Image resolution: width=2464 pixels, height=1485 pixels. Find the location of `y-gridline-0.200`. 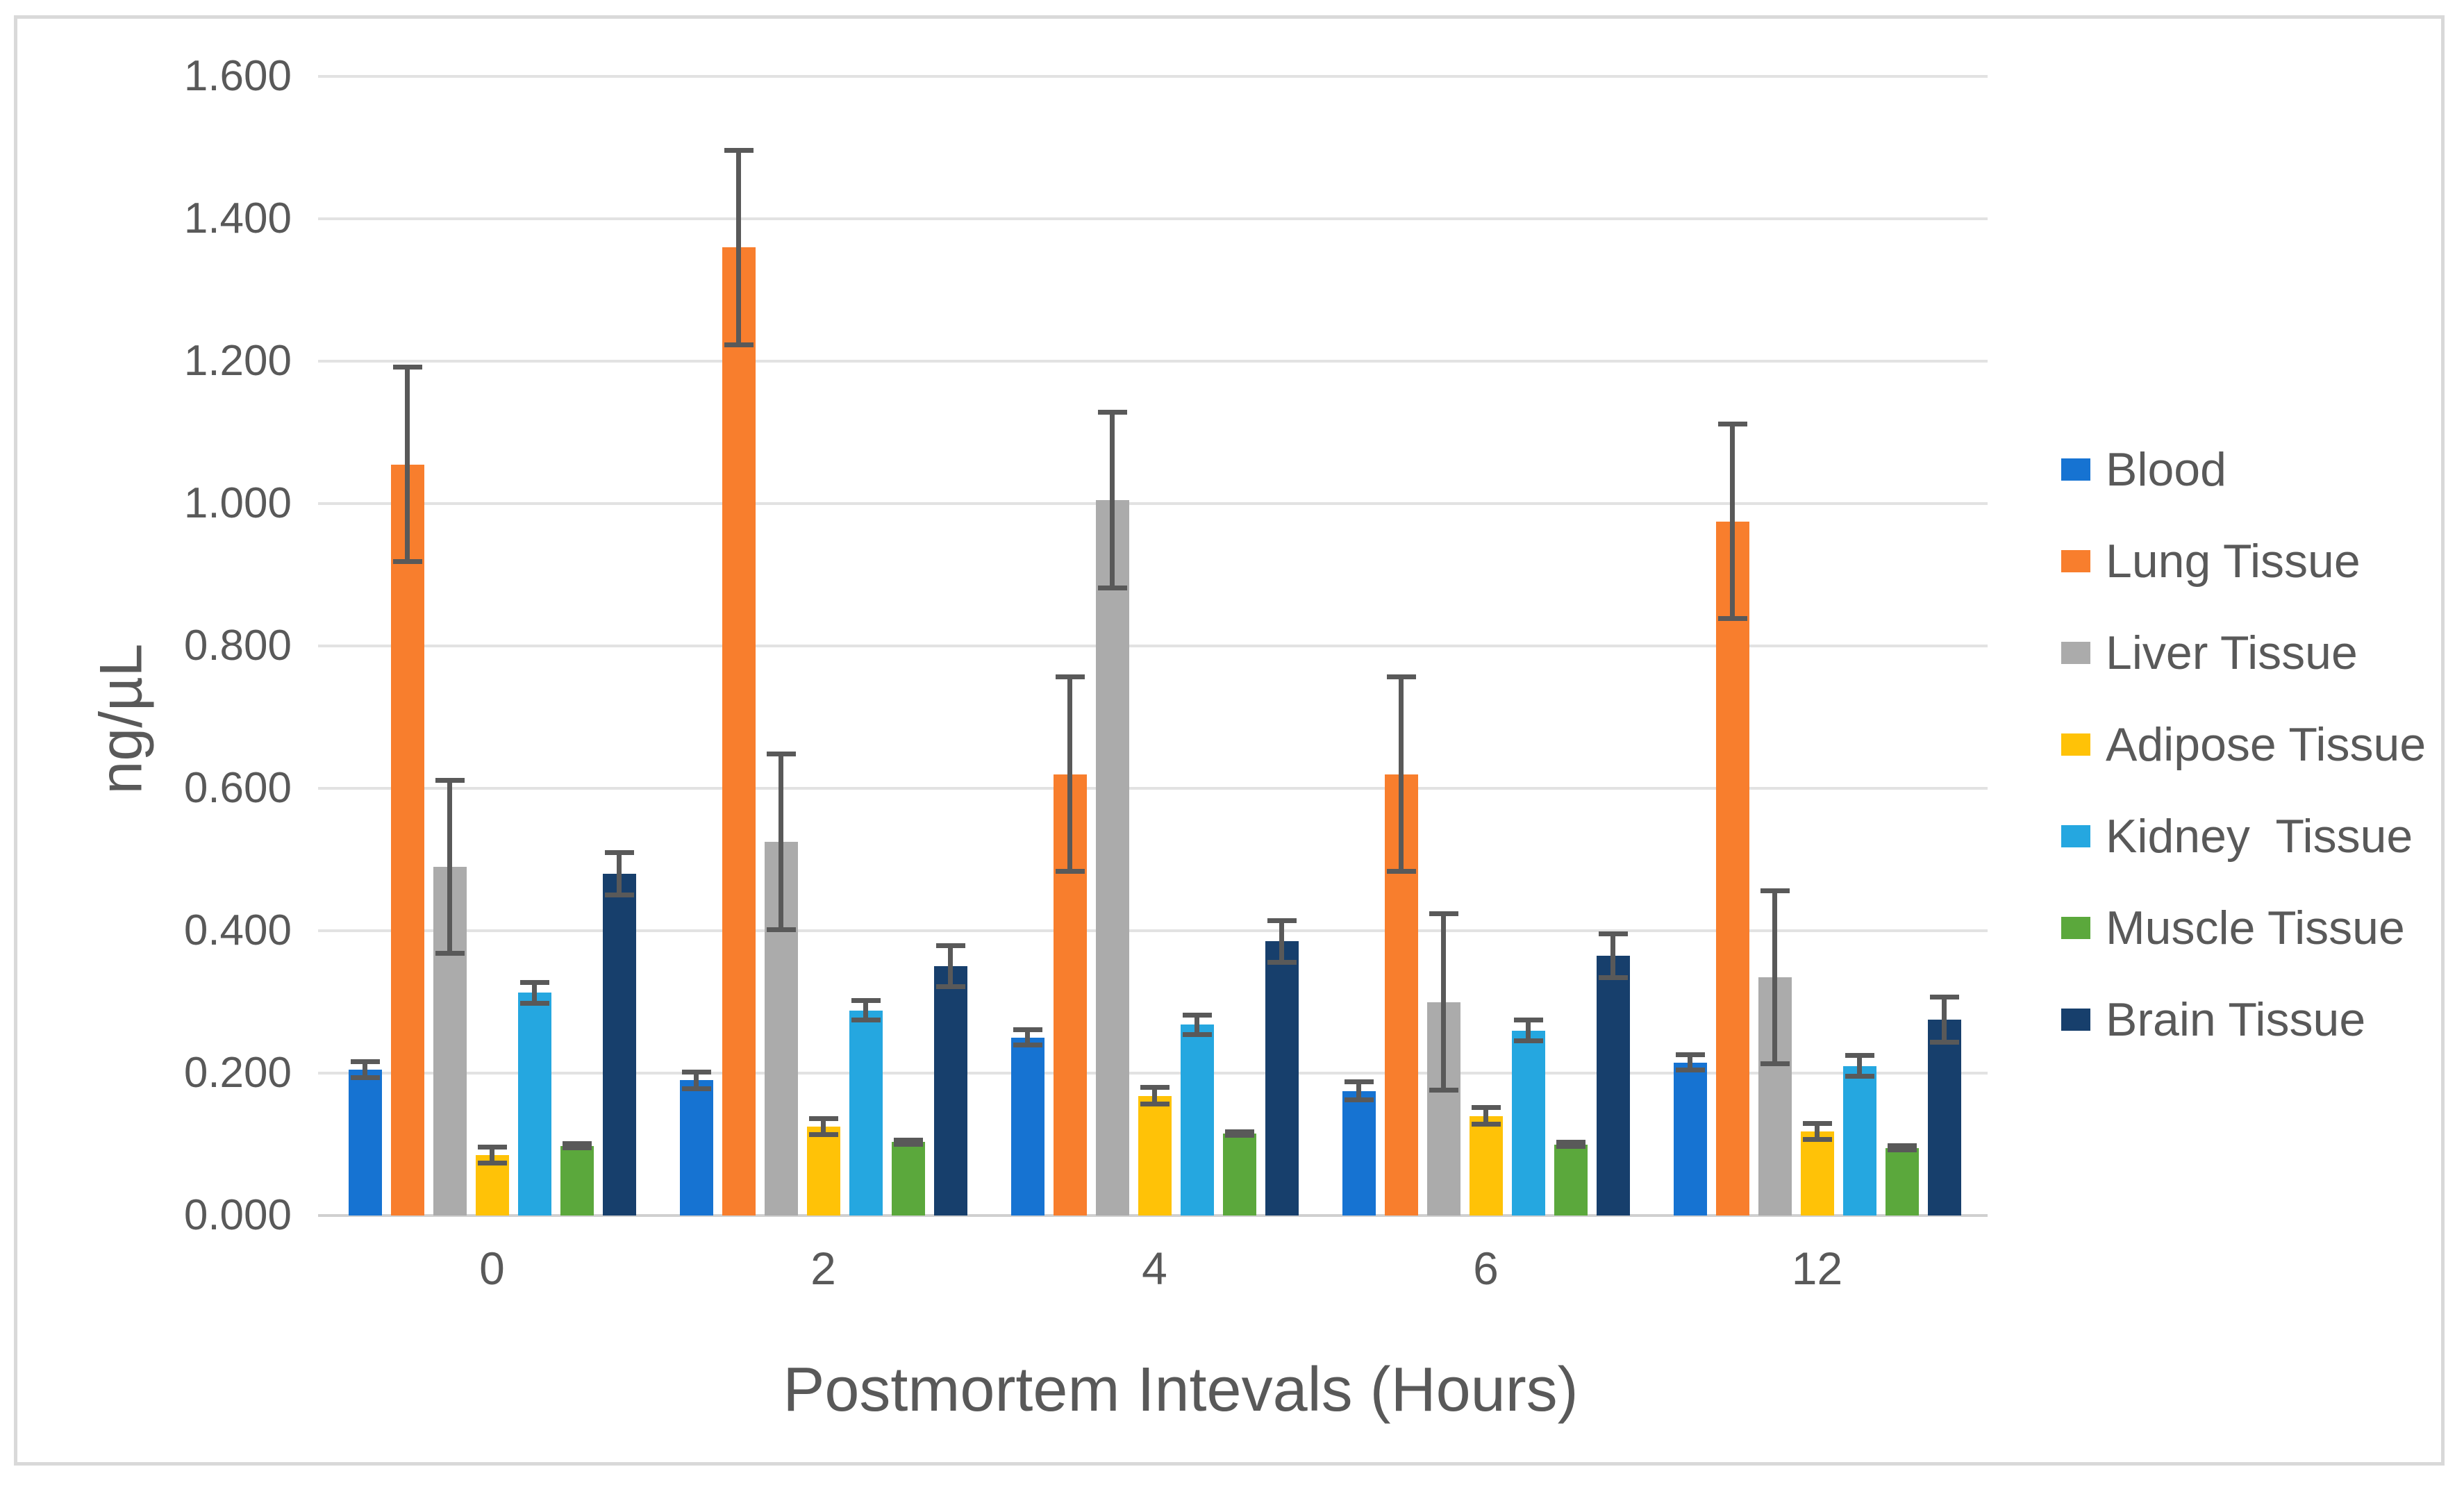

y-gridline-0.200 is located at coordinates (1153, 1073).